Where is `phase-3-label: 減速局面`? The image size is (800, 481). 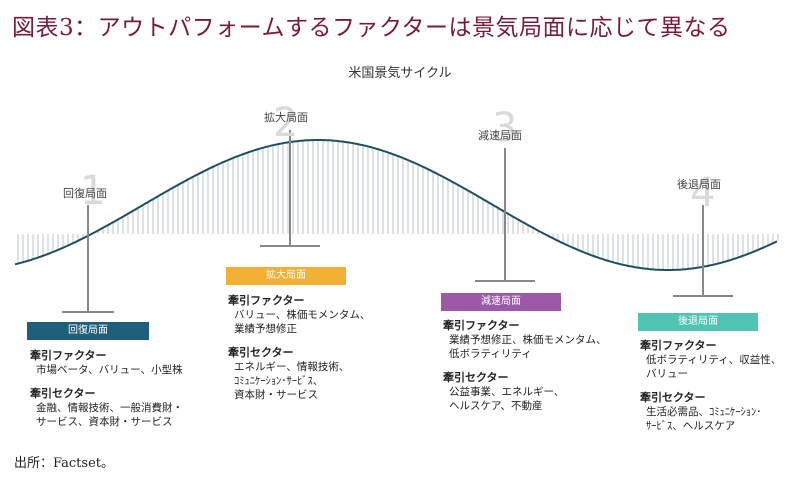
phase-3-label: 減速局面 is located at coordinates (500, 135).